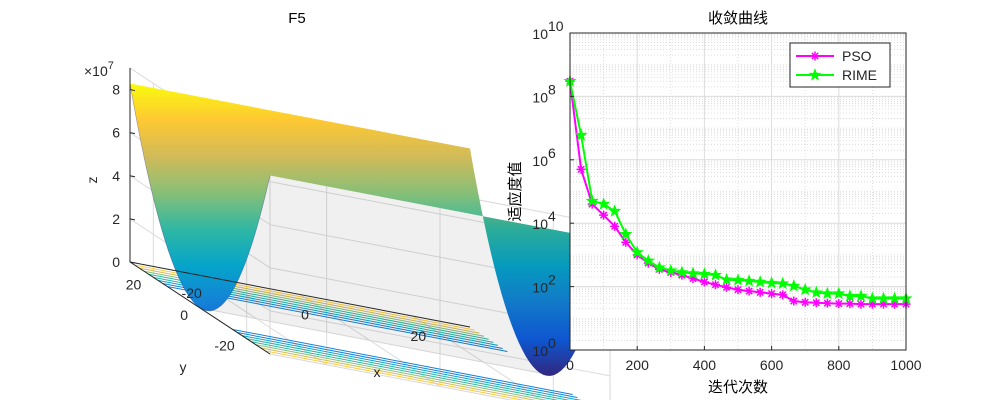 The width and height of the screenshot is (1000, 400). Describe the element at coordinates (297, 18) in the screenshot. I see `chart-title: F5` at that location.